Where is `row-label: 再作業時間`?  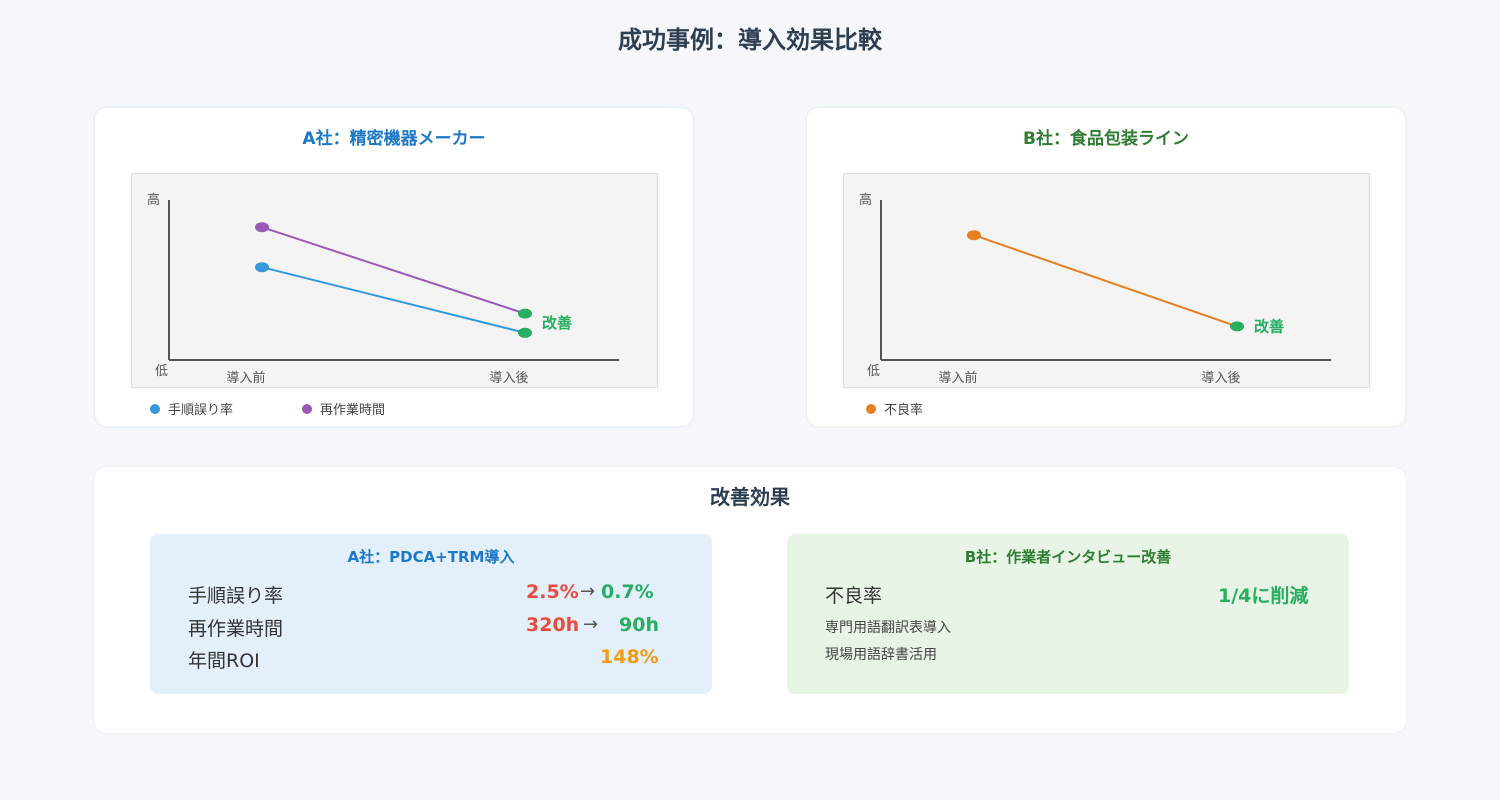 row-label: 再作業時間 is located at coordinates (236, 629).